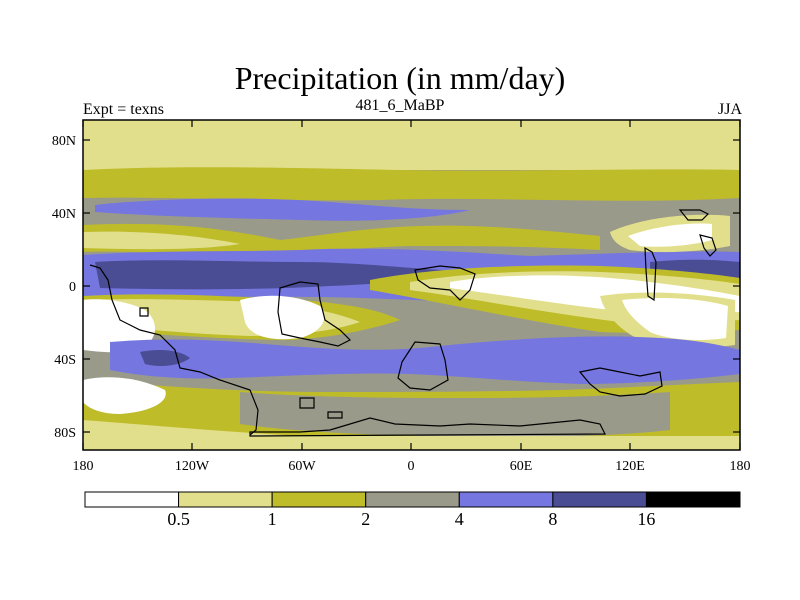 The width and height of the screenshot is (800, 600). What do you see at coordinates (65, 433) in the screenshot?
I see `lat-label-80s: 80S` at bounding box center [65, 433].